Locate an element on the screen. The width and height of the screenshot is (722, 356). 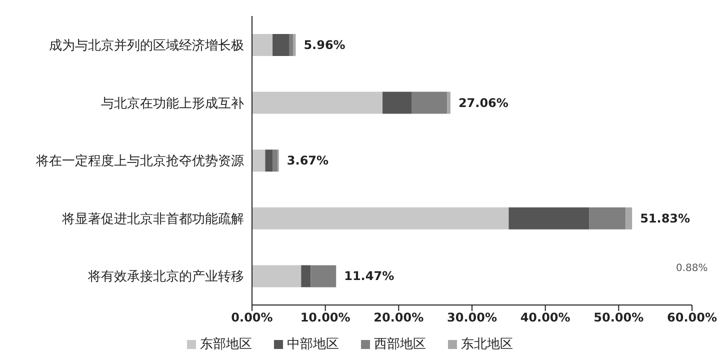
total-label: 11.47% is located at coordinates (369, 276).